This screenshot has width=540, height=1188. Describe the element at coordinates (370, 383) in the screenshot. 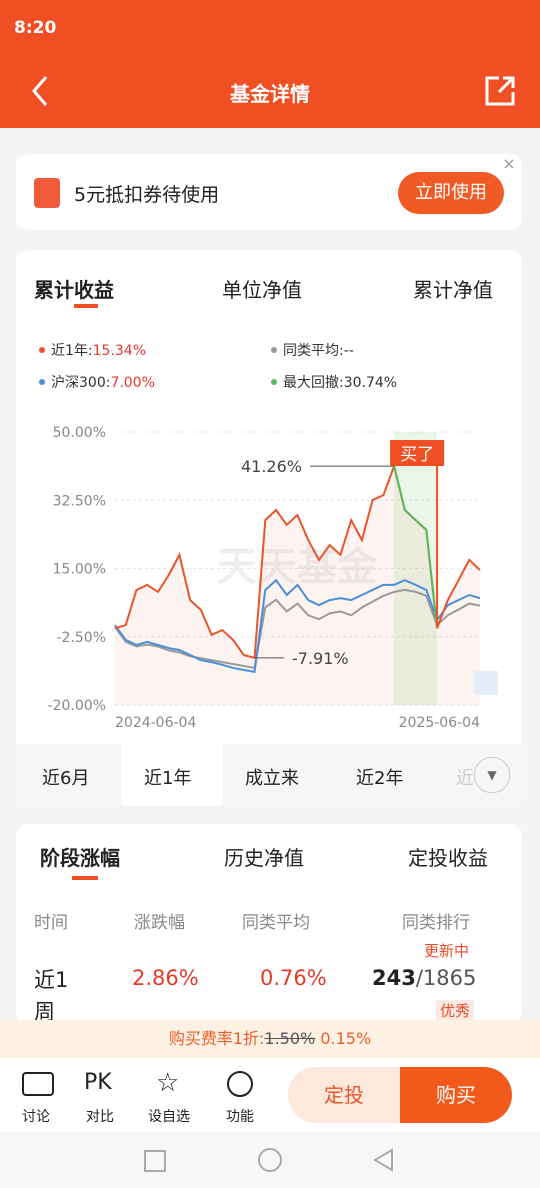

I see `legend-value: 30.74%` at that location.